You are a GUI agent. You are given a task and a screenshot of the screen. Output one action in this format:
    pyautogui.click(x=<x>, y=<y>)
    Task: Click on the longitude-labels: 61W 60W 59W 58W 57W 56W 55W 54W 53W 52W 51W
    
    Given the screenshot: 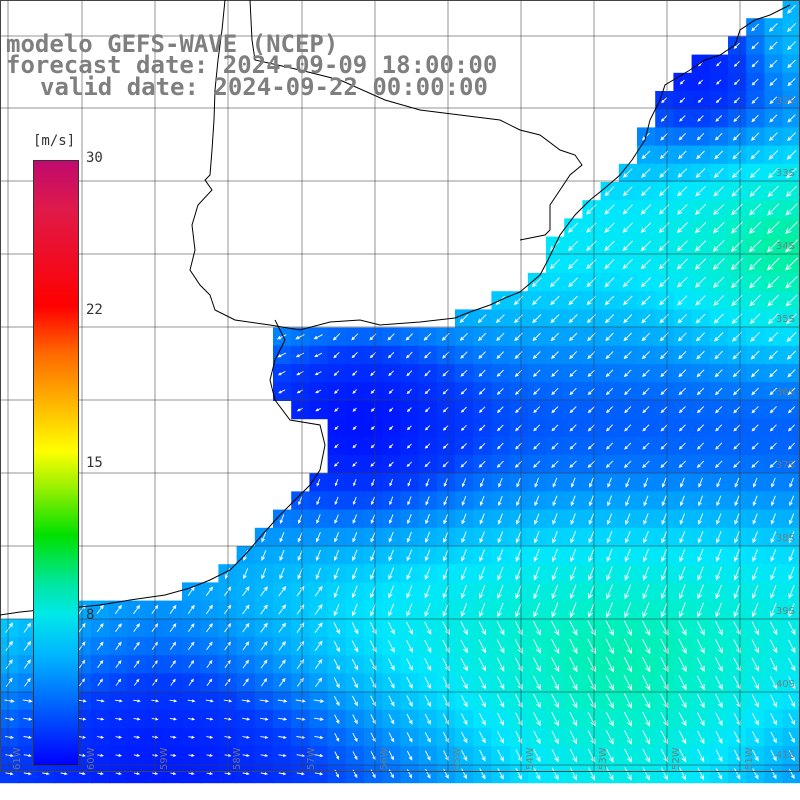 What is the action you would take?
    pyautogui.click(x=383, y=758)
    